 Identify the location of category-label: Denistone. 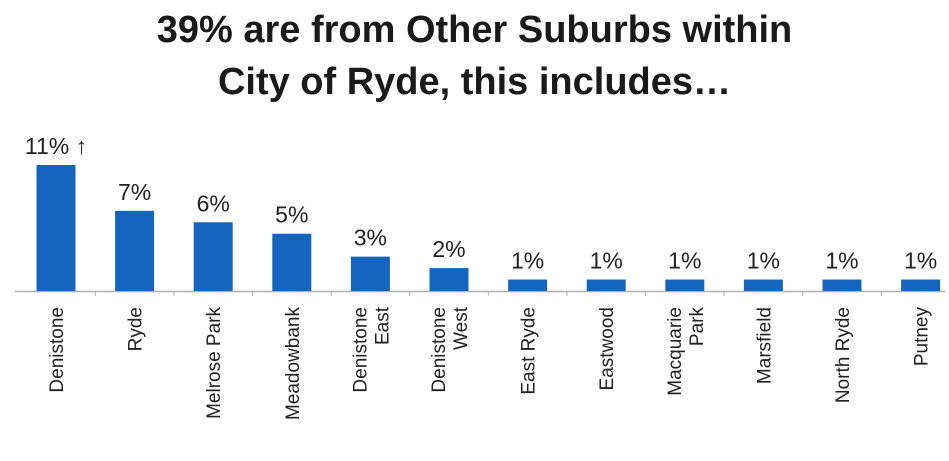
(57, 350).